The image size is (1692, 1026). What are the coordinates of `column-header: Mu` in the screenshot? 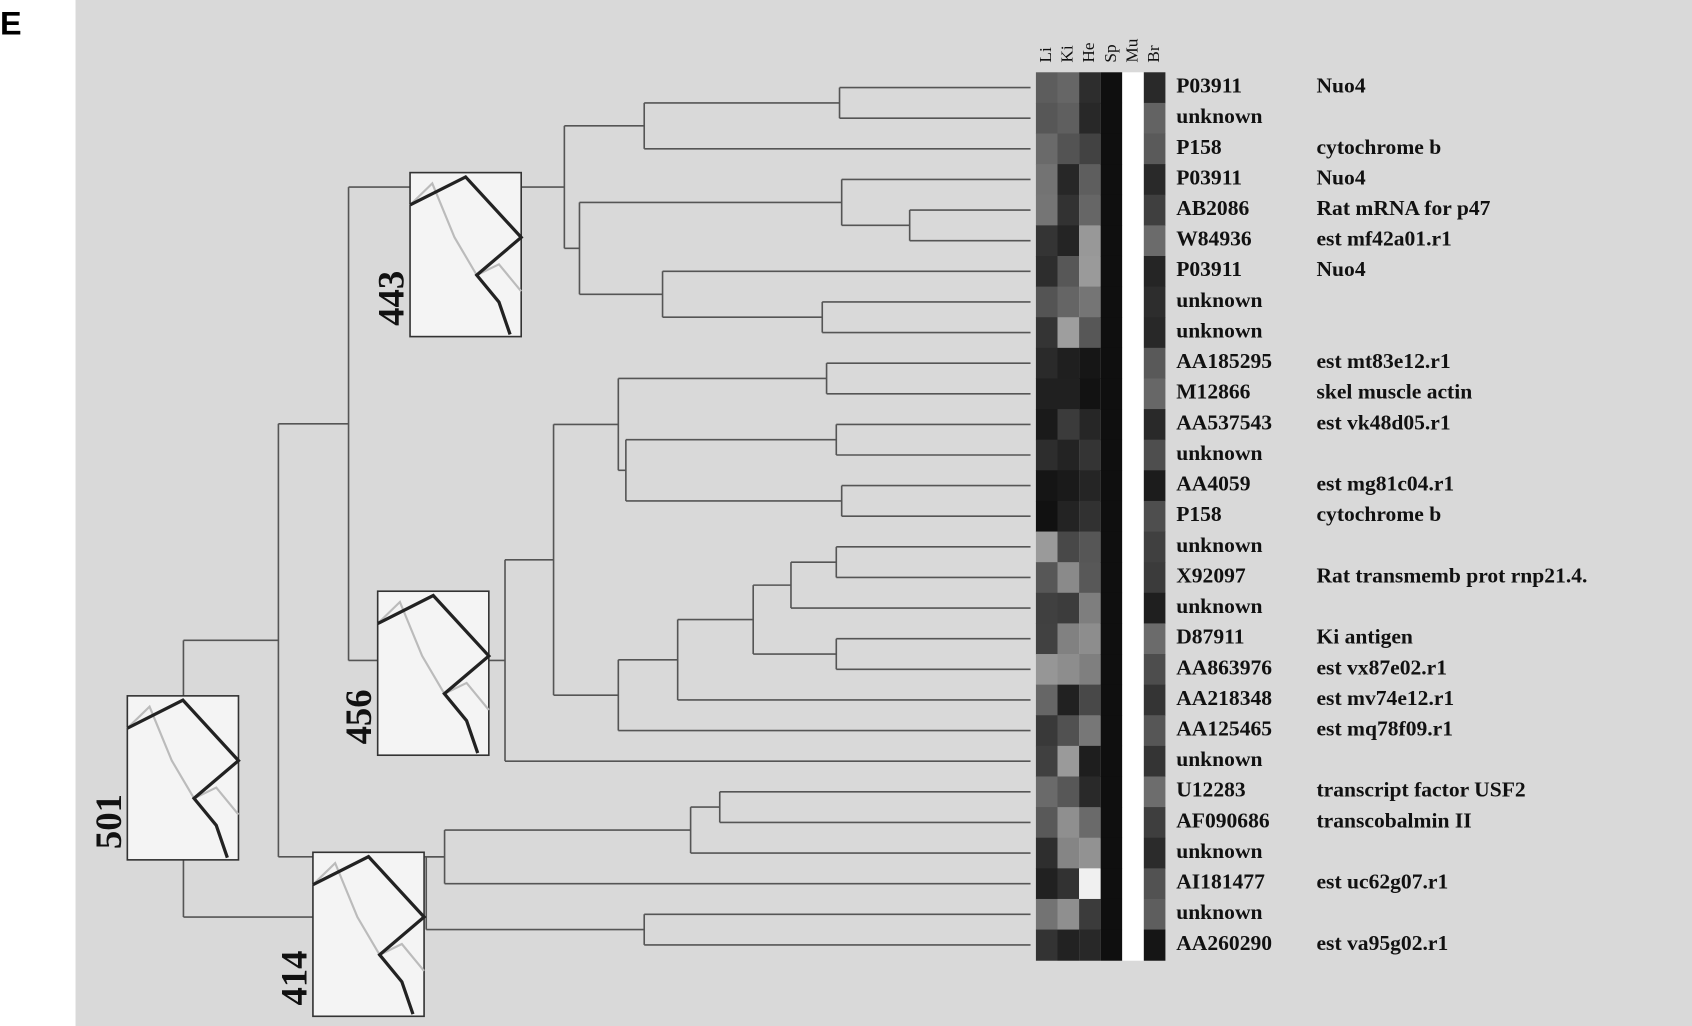 It's located at (1131, 50).